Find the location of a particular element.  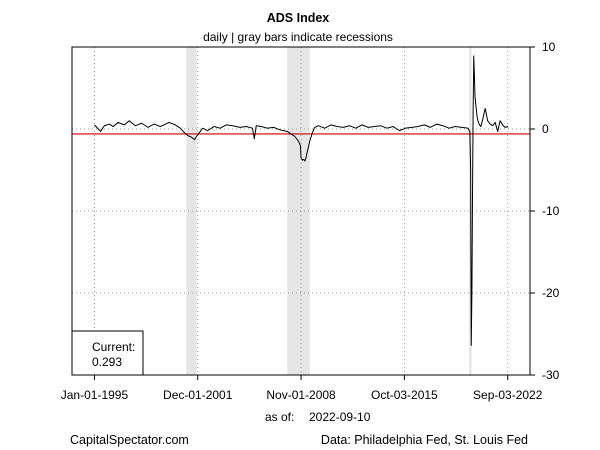

y-tick-label-3: -10 is located at coordinates (551, 211).